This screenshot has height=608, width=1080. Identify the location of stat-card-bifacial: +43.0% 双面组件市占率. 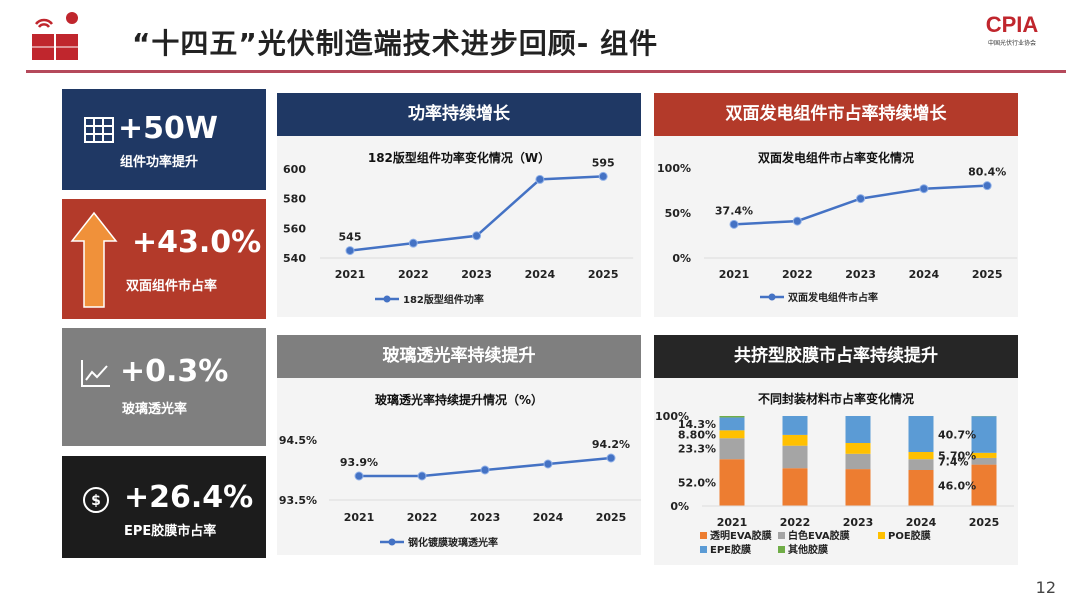
(164, 259).